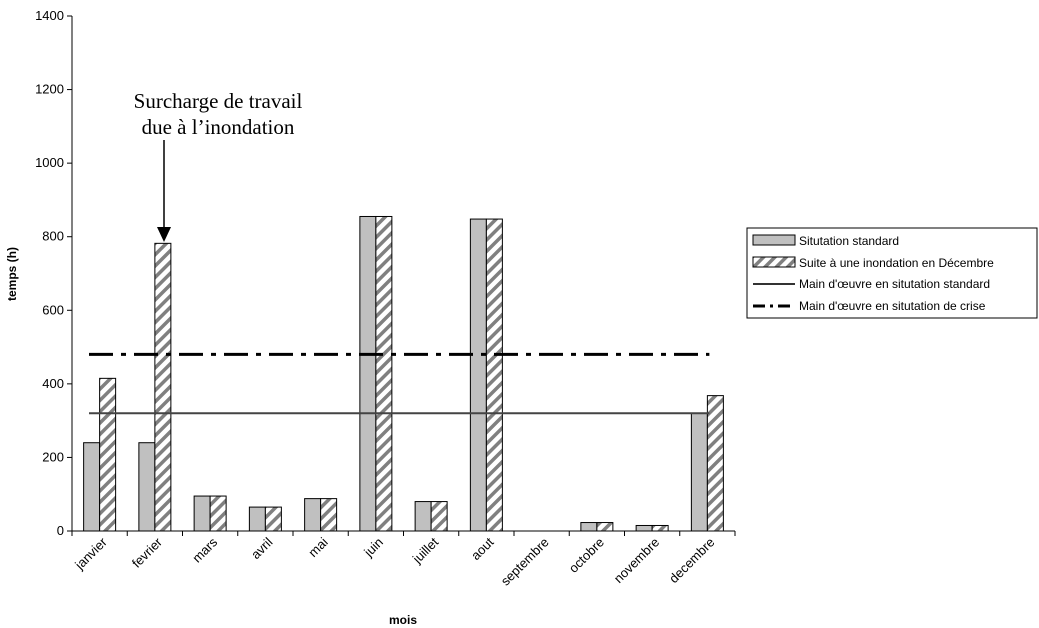  Describe the element at coordinates (896, 263) in the screenshot. I see `legend-label-inondation: Suite à une inondation en Décembre` at that location.